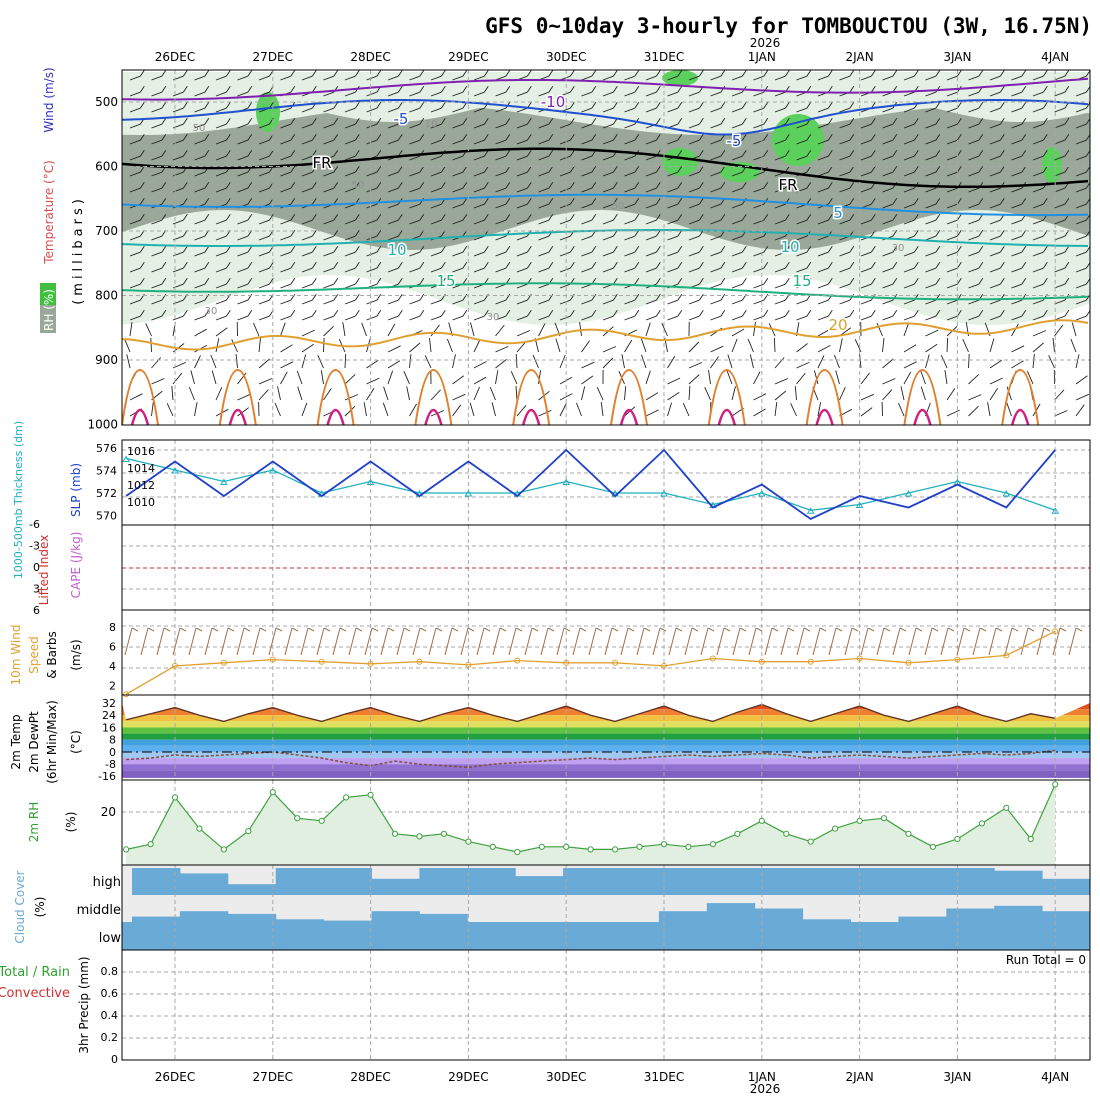  What do you see at coordinates (606, 774) in the screenshot?
I see `temp-band` at bounding box center [606, 774].